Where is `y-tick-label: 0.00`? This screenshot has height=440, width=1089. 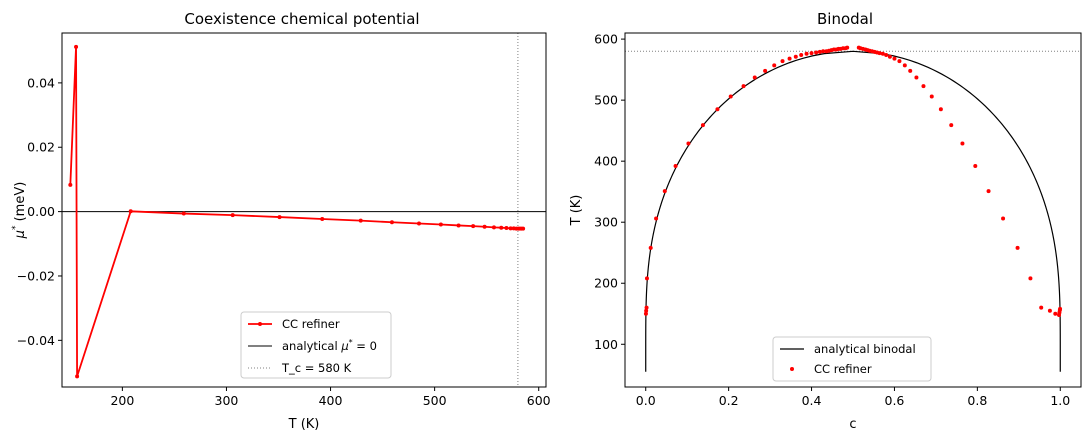 y-tick-label: 0.00 is located at coordinates (41, 211).